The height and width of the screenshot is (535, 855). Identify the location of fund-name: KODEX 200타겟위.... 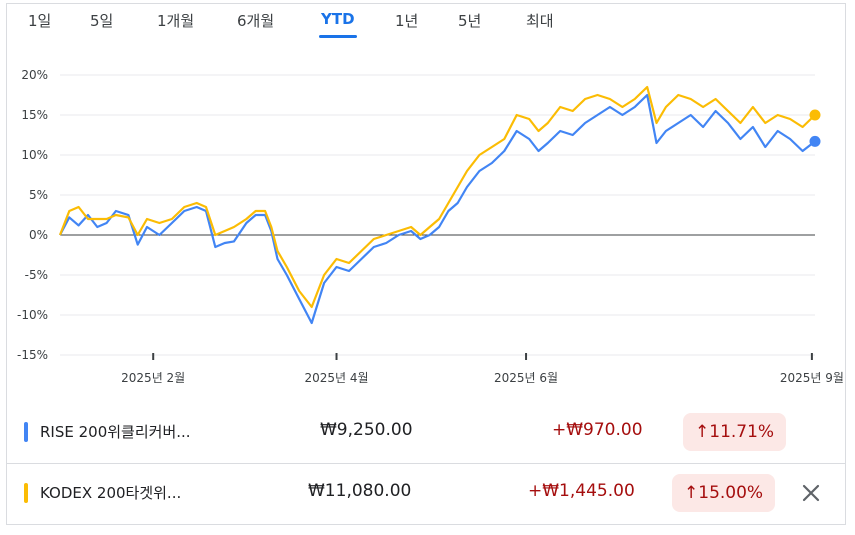
(111, 493).